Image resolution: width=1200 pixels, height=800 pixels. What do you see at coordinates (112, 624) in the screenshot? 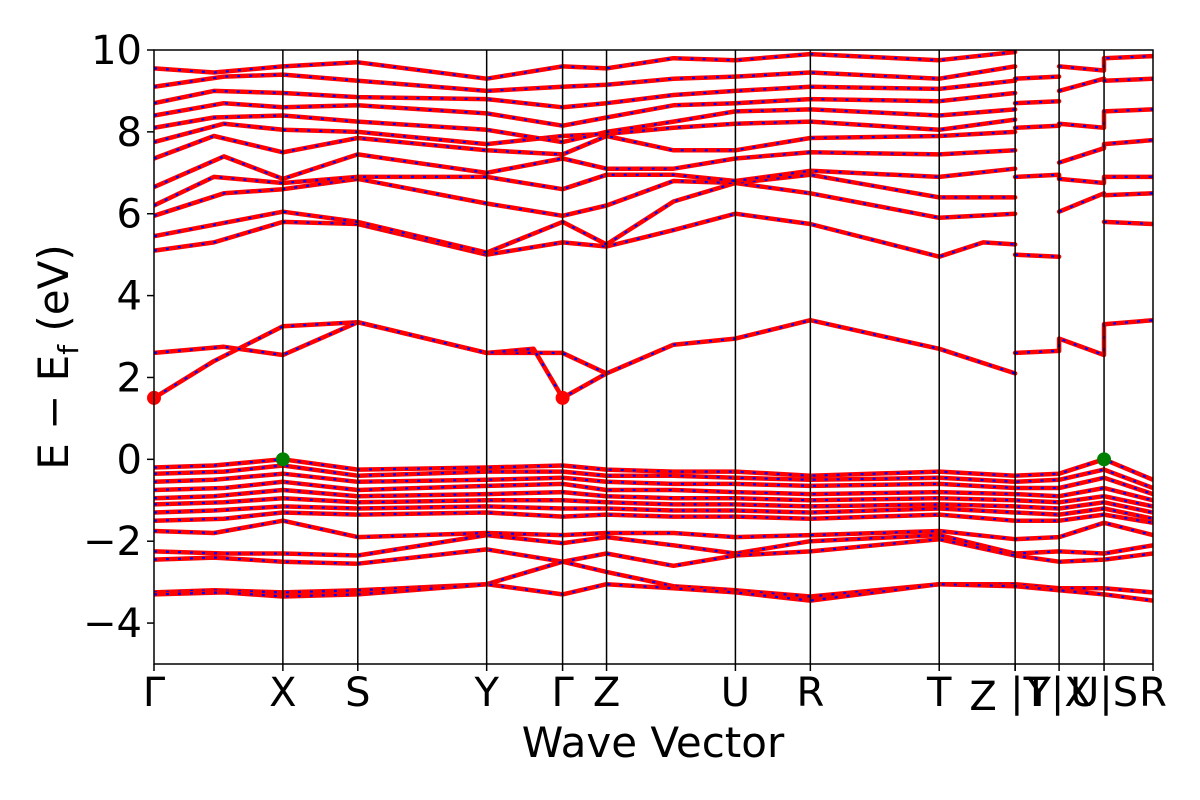
I see `y-tick-label: −4` at bounding box center [112, 624].